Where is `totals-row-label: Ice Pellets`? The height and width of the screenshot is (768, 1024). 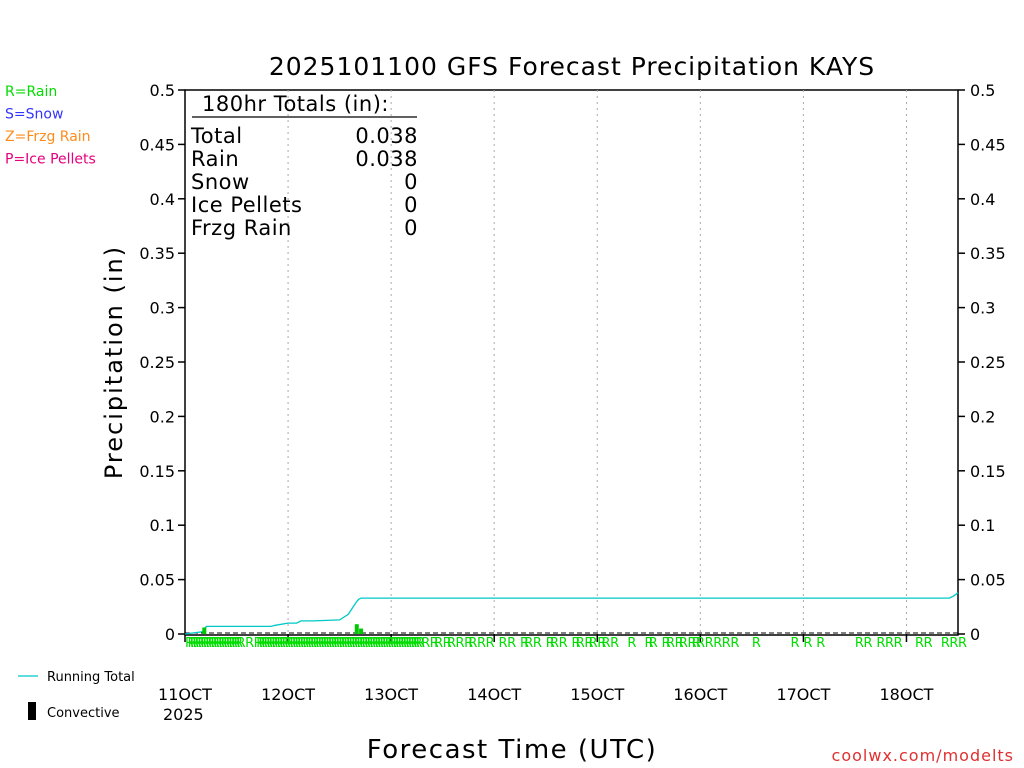 totals-row-label: Ice Pellets is located at coordinates (246, 205).